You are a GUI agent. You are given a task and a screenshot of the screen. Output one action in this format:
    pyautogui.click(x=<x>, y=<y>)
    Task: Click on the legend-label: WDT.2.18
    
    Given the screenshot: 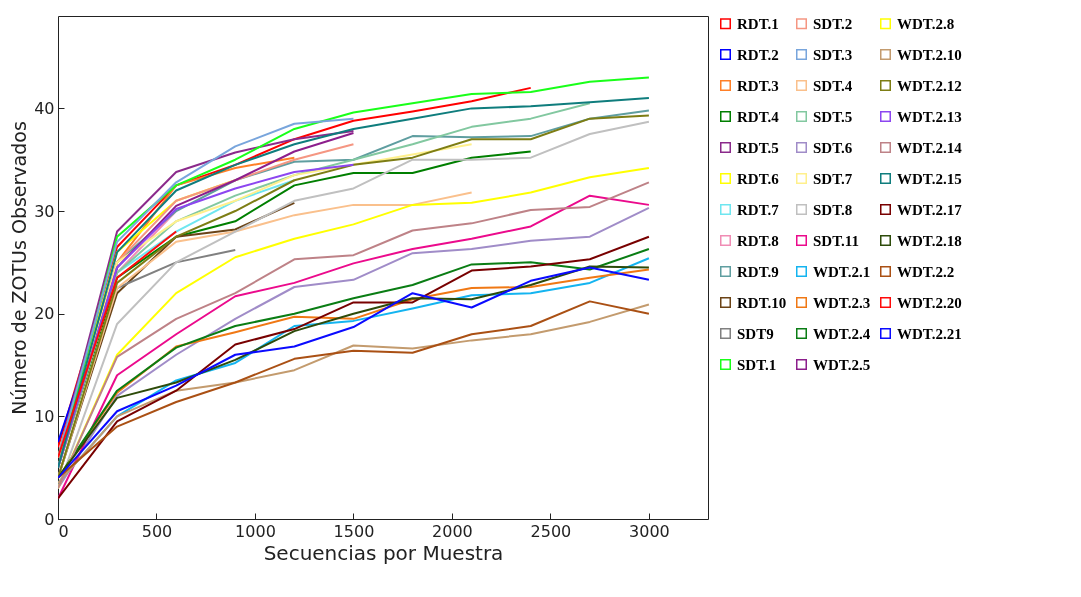 What is the action you would take?
    pyautogui.click(x=929, y=240)
    